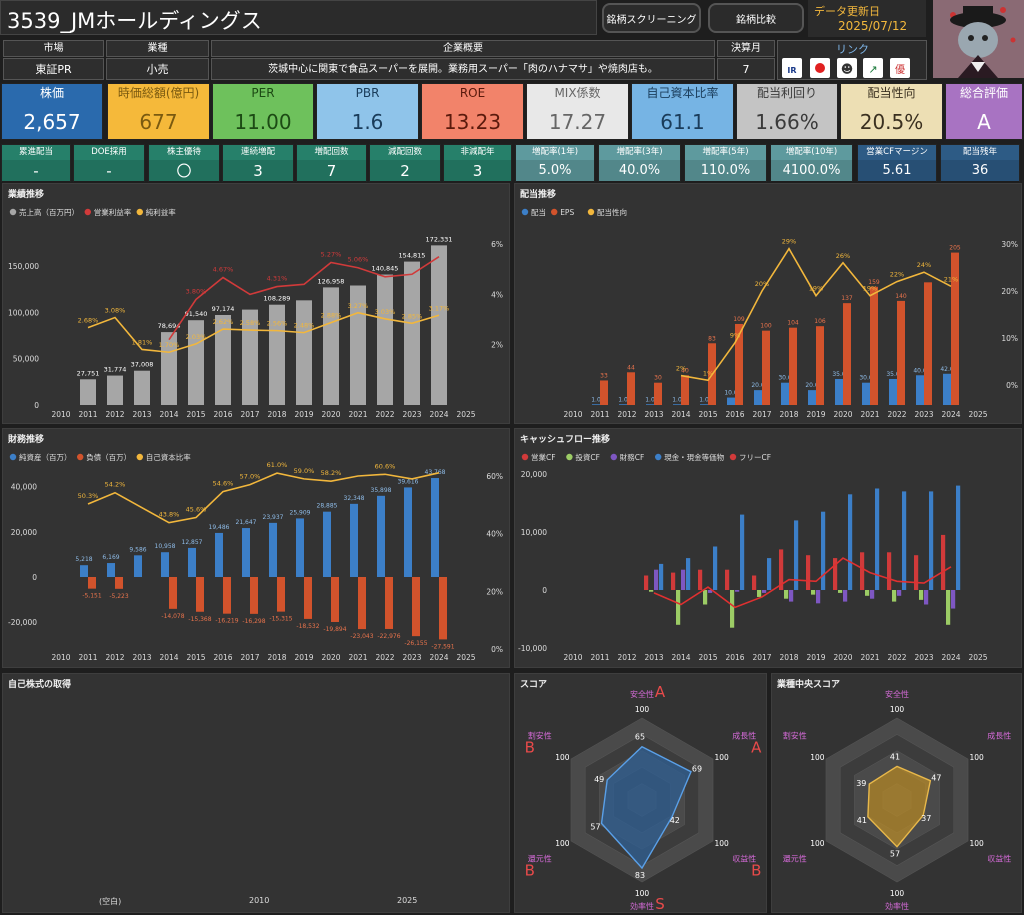 The width and height of the screenshot is (1024, 915). Describe the element at coordinates (331, 316) in the screenshot. I see `net-margin-label: 2.88%` at that location.